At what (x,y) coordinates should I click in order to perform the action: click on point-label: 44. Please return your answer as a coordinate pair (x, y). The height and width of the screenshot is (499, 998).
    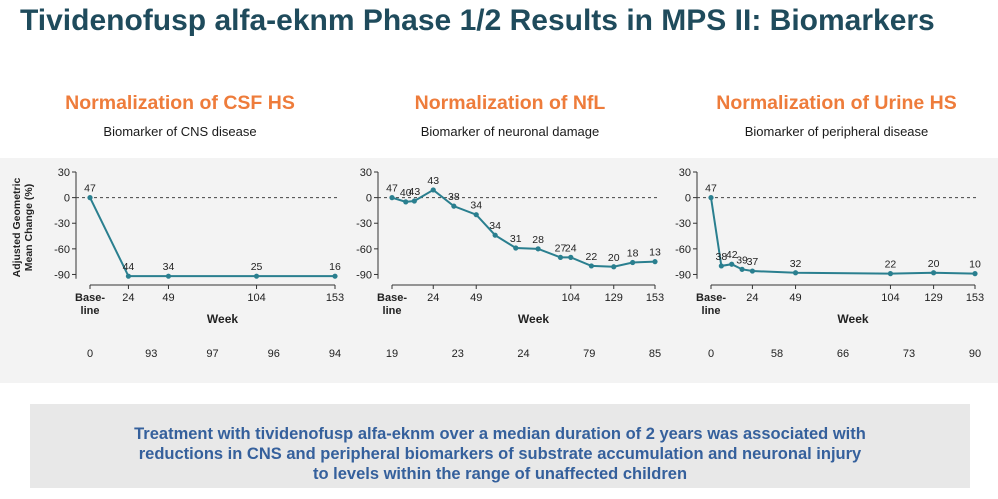
    Looking at the image, I should click on (129, 267).